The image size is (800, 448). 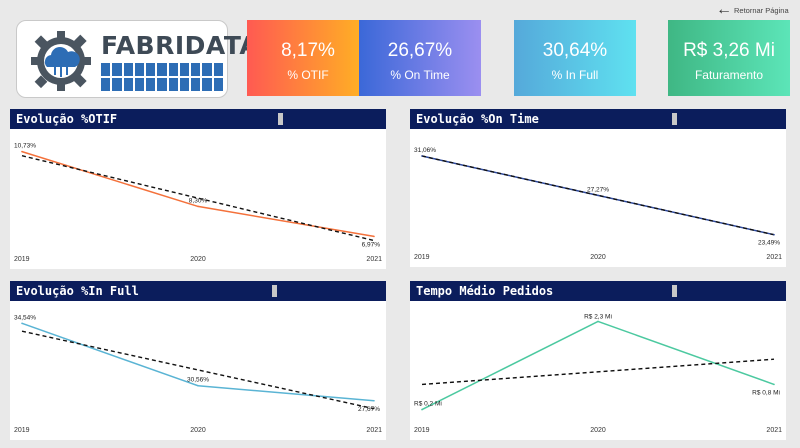 What do you see at coordinates (729, 75) in the screenshot?
I see `kpi-label: Faturamento` at bounding box center [729, 75].